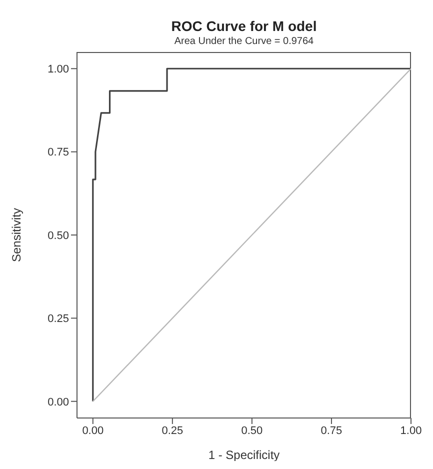 The width and height of the screenshot is (433, 469). I want to click on x-tick-label: 0.00, so click(93, 430).